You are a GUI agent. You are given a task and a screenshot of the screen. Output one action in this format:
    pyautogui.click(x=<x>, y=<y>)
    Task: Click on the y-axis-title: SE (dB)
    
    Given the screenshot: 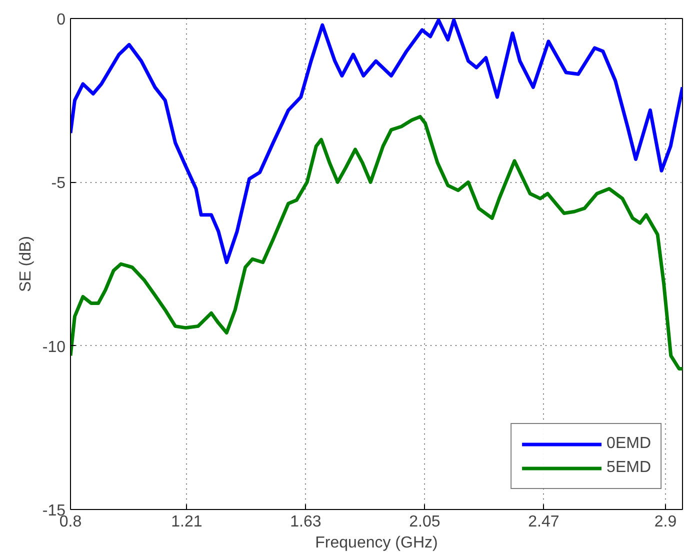 What is the action you would take?
    pyautogui.click(x=25, y=264)
    